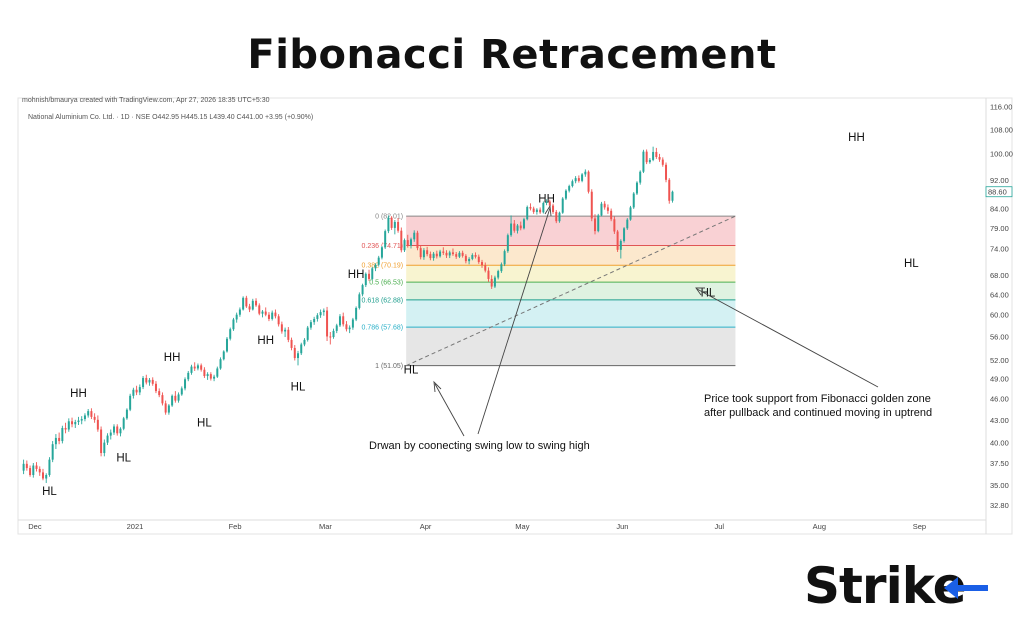 Image resolution: width=1024 pixels, height=640 pixels. Describe the element at coordinates (885, 586) in the screenshot. I see `brand-wordmark: Strike` at that location.